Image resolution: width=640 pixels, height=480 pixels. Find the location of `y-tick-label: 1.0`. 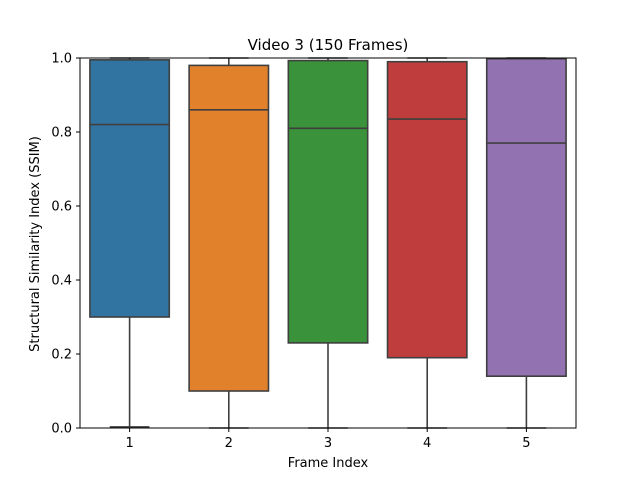

y-tick-label: 1.0 is located at coordinates (61, 59).